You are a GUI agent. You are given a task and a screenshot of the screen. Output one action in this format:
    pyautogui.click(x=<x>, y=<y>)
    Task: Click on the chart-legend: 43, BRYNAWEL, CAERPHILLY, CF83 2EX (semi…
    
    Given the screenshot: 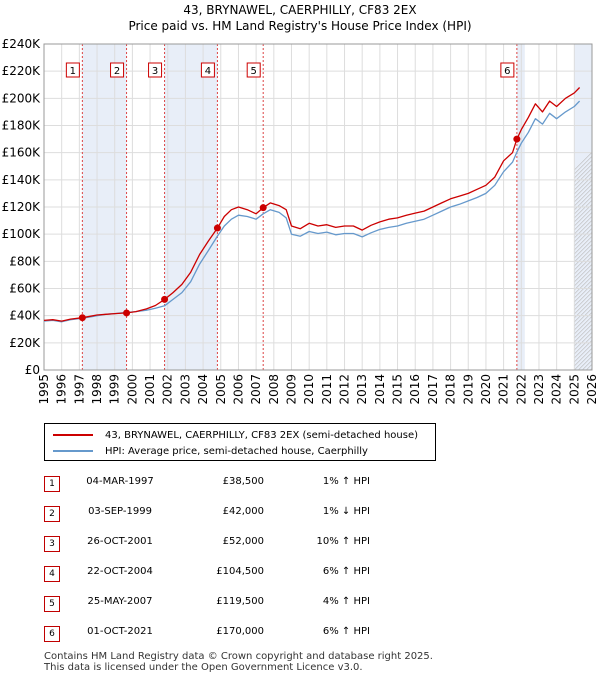 What is the action you would take?
    pyautogui.click(x=240, y=442)
    